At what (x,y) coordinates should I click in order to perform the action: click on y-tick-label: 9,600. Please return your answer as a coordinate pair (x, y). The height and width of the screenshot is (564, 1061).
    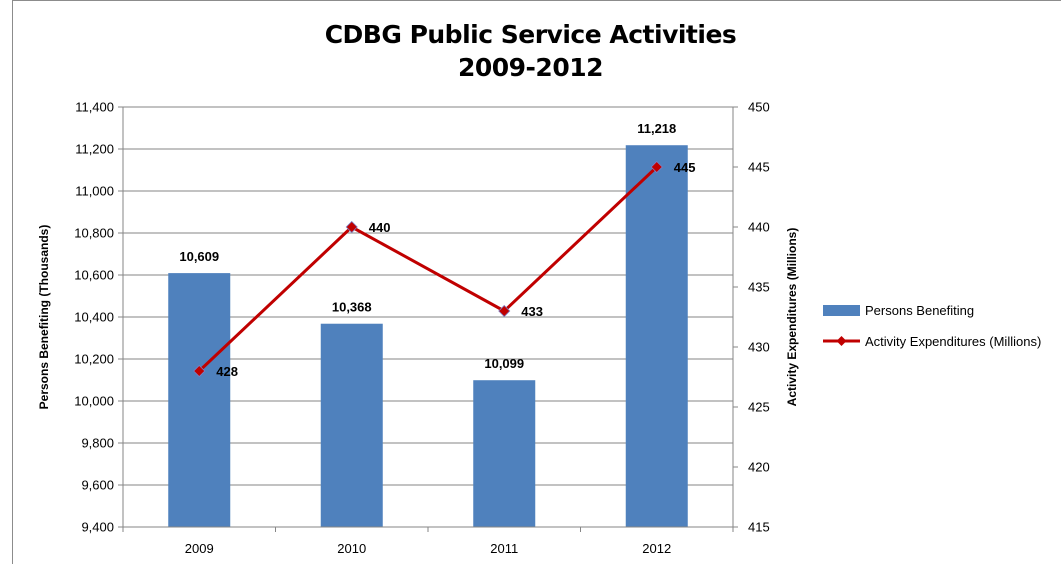
    Looking at the image, I should click on (97, 485).